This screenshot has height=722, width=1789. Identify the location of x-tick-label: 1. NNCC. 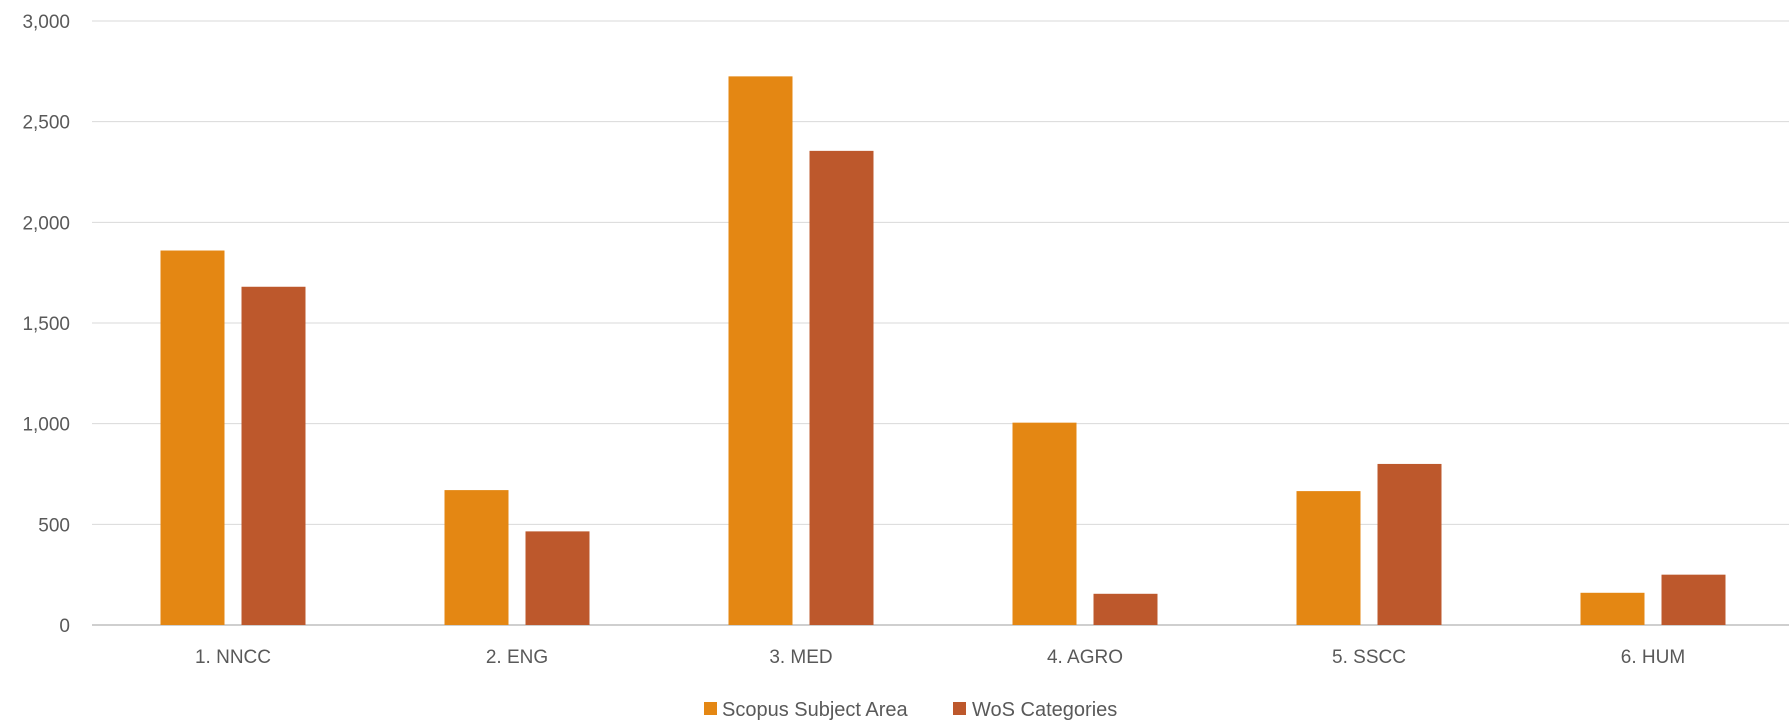
(233, 657).